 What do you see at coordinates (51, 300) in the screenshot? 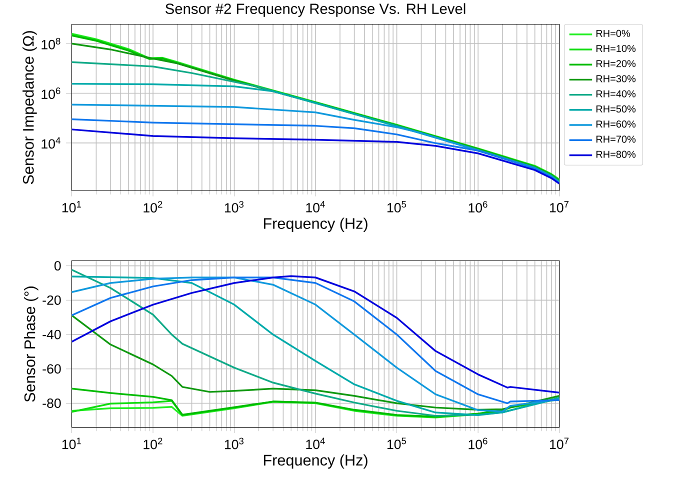
I see `y-tick-label: -20` at bounding box center [51, 300].